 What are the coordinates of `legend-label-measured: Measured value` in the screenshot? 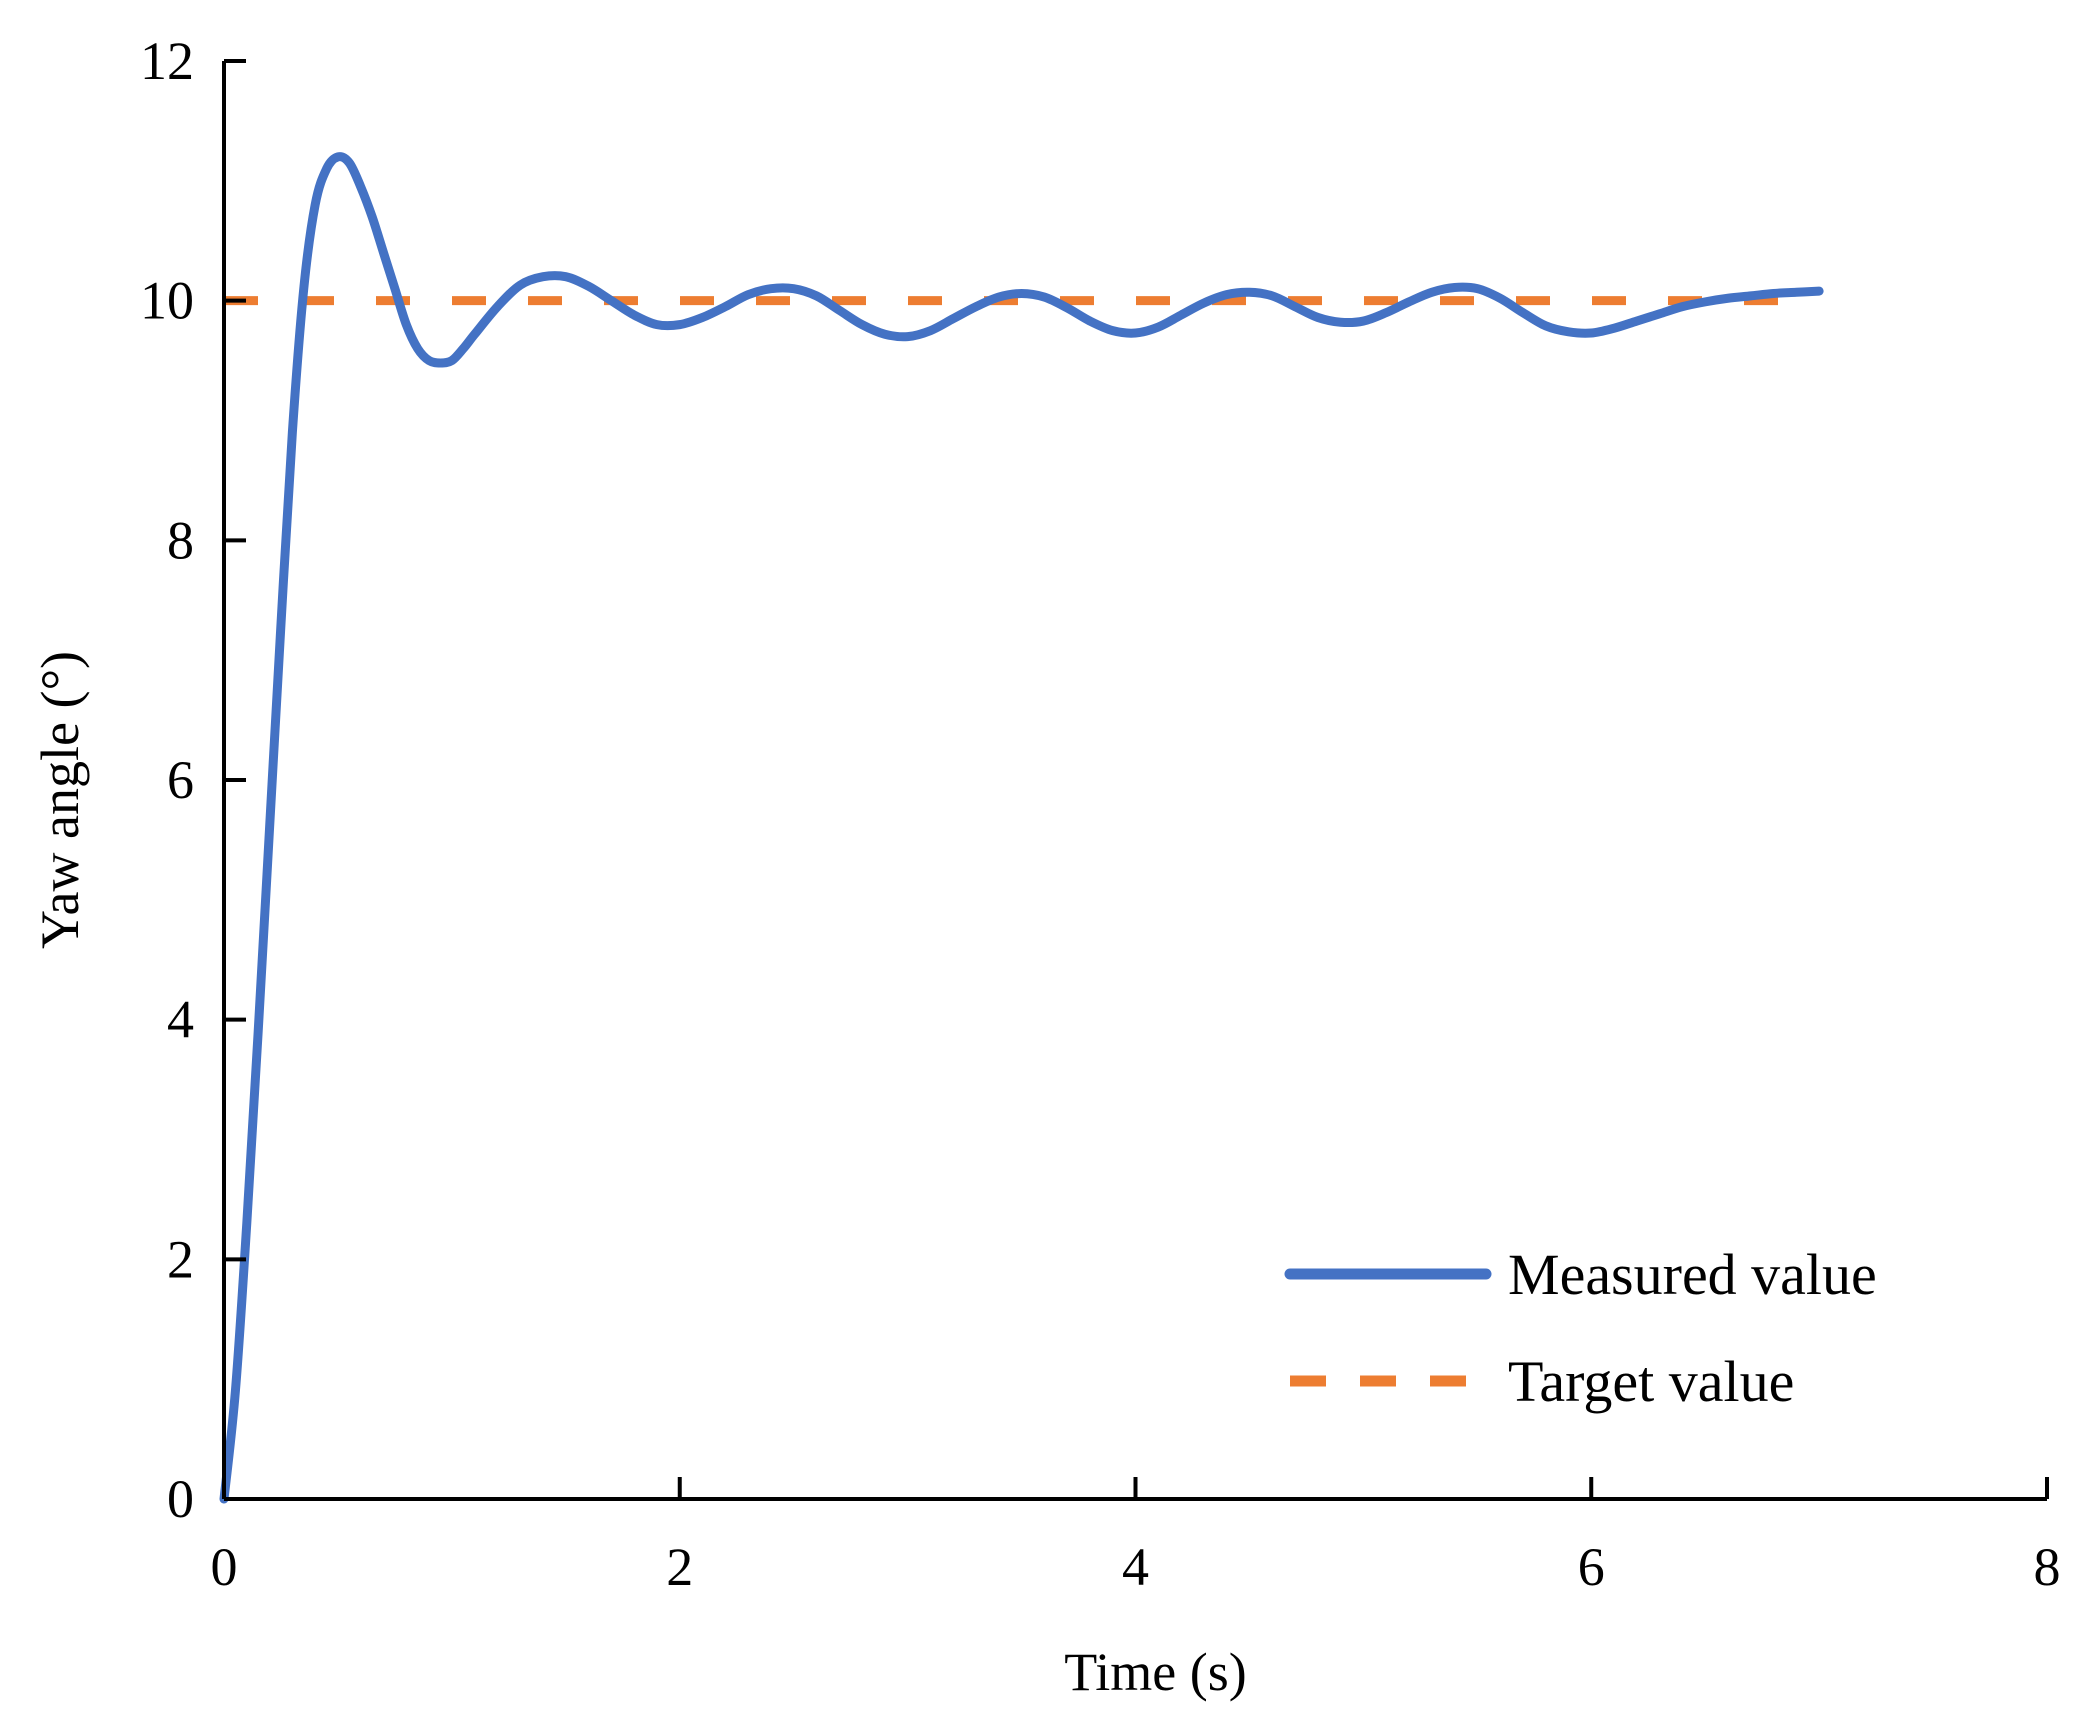 It's located at (1692, 1274).